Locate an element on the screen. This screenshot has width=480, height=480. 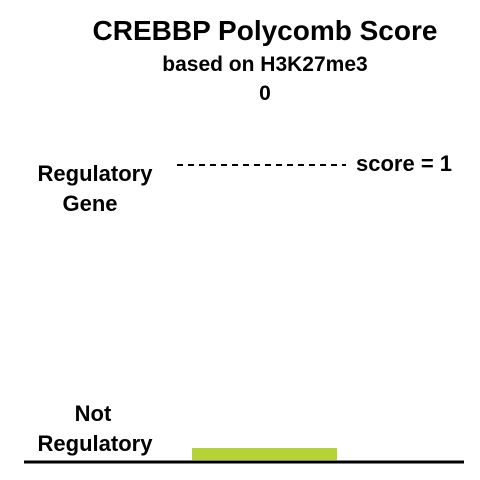
bar-series is located at coordinates (264, 454).